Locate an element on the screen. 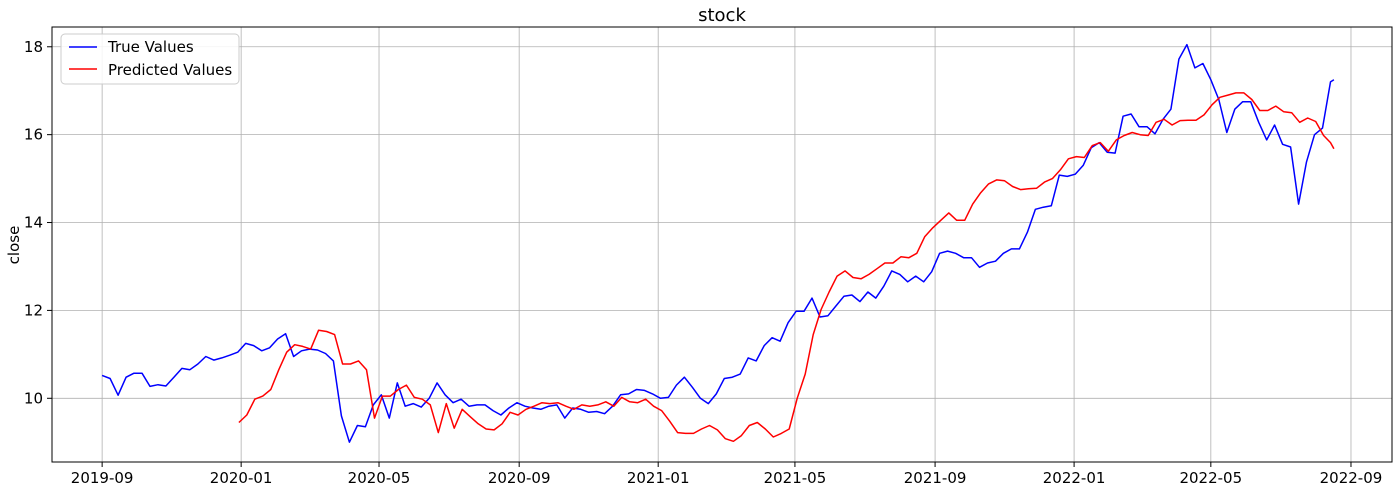 The image size is (1398, 491). x-tick-label: 2022-09 is located at coordinates (1351, 478).